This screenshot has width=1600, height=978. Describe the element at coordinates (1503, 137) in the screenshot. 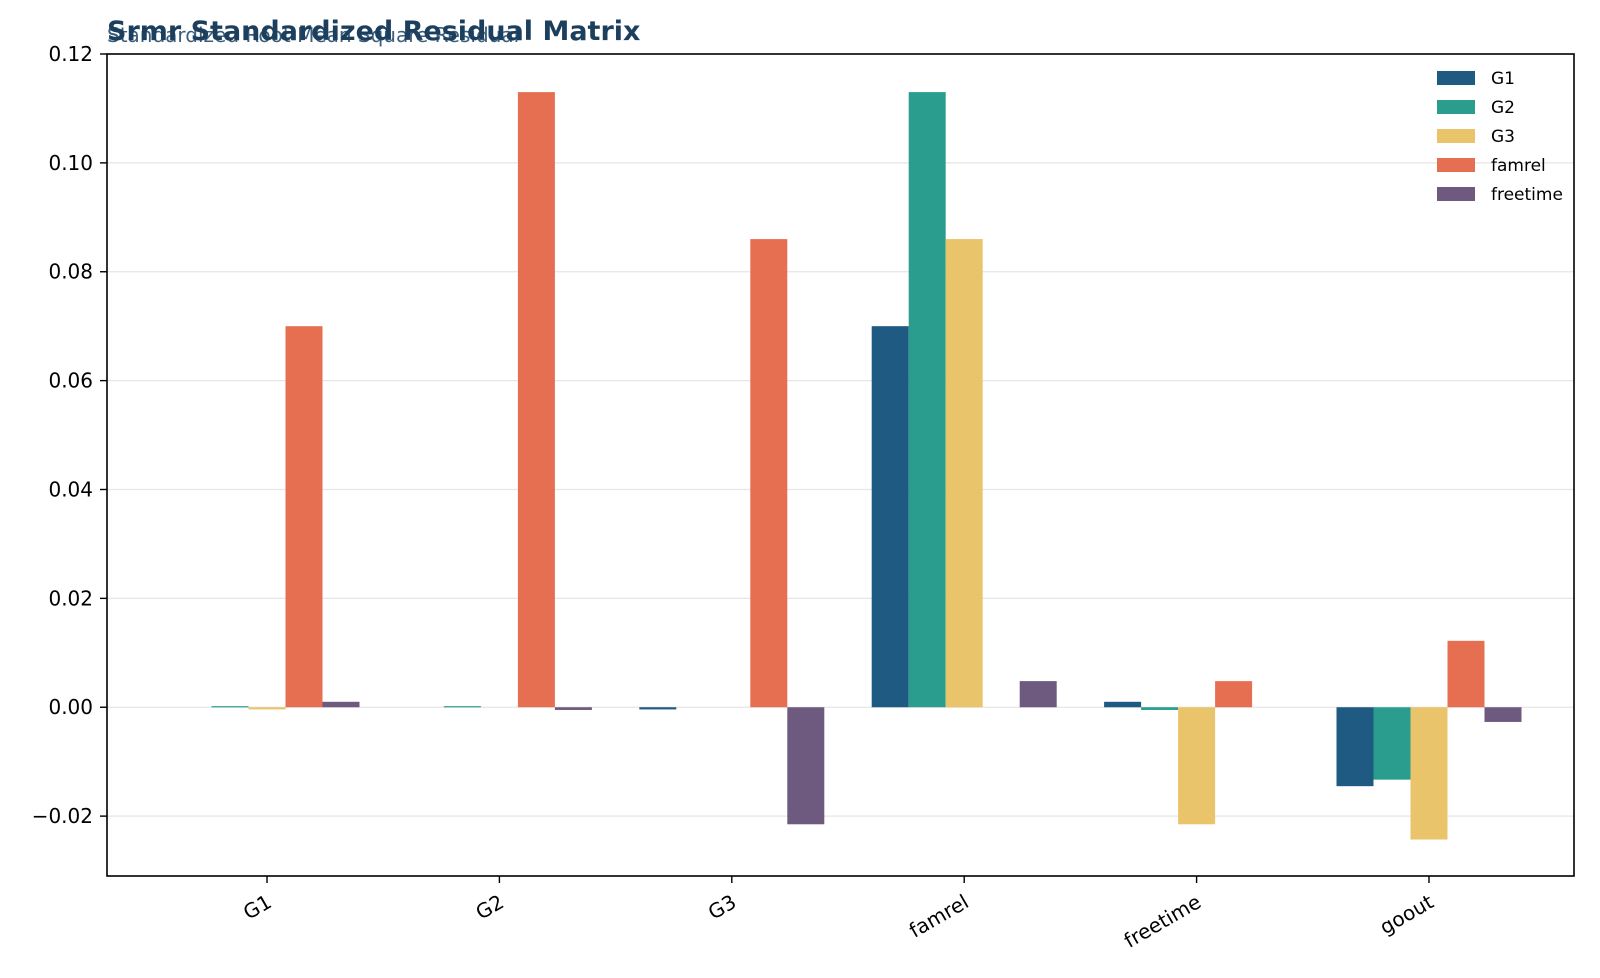

I see `legend-label-G3: G3` at that location.